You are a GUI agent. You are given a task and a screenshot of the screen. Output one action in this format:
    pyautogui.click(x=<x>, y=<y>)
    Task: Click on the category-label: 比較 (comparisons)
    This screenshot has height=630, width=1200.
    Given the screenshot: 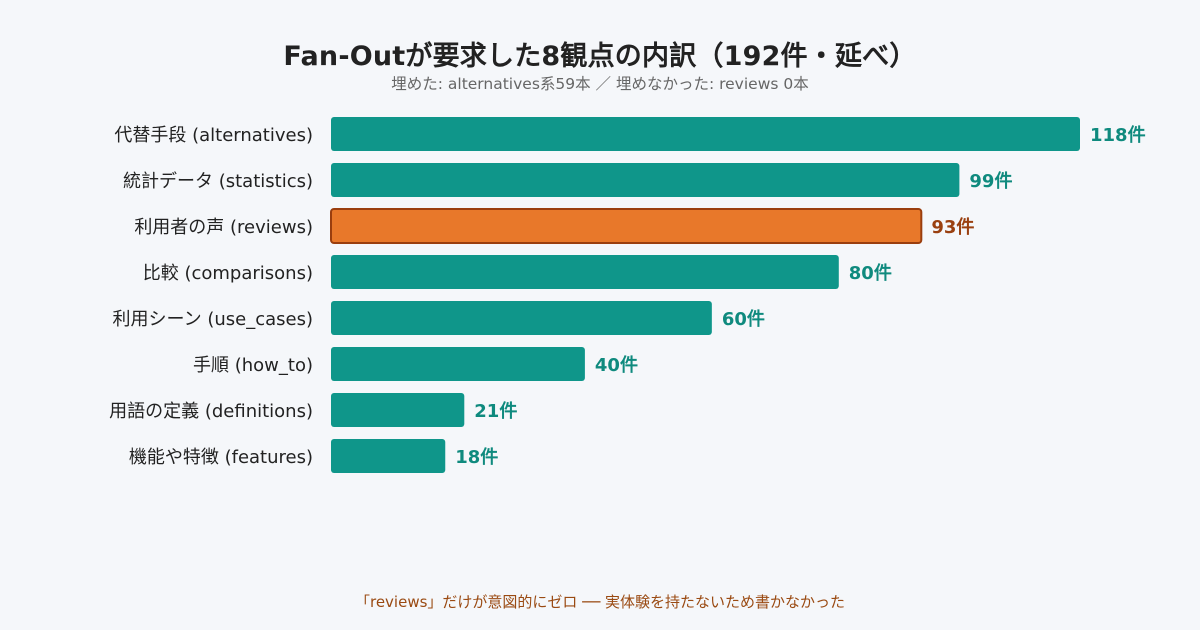 What is the action you would take?
    pyautogui.click(x=228, y=273)
    